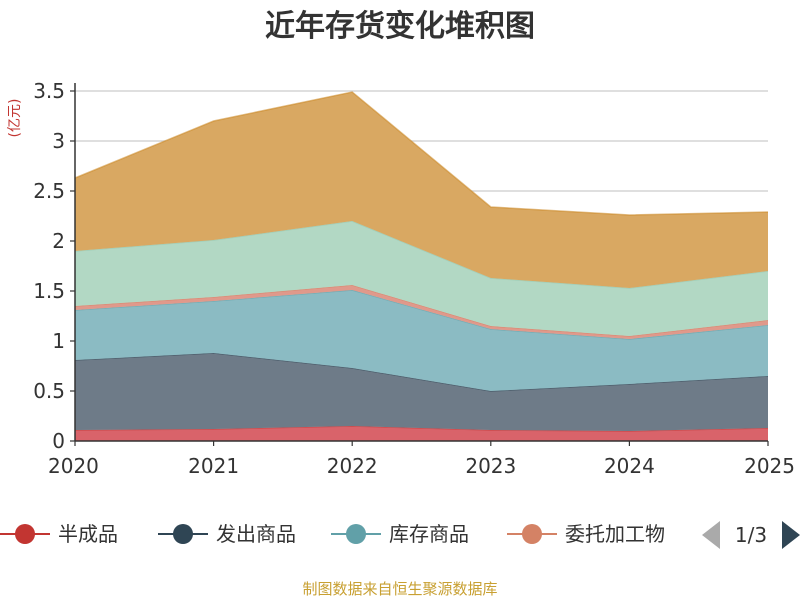 This screenshot has width=800, height=600. What do you see at coordinates (58, 441) in the screenshot?
I see `y-tick-label: 0` at bounding box center [58, 441].